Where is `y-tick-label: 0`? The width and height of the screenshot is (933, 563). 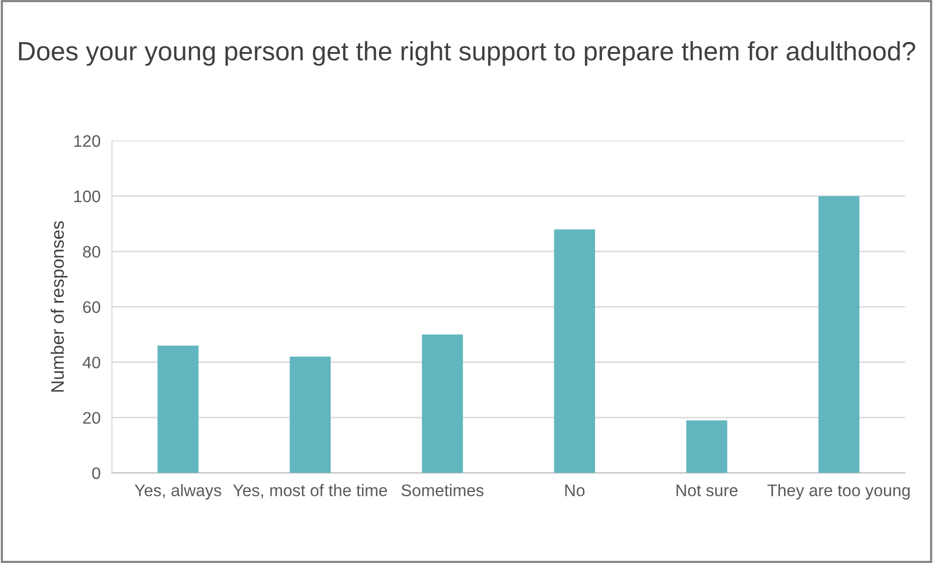
y-tick-label: 0 is located at coordinates (96, 473).